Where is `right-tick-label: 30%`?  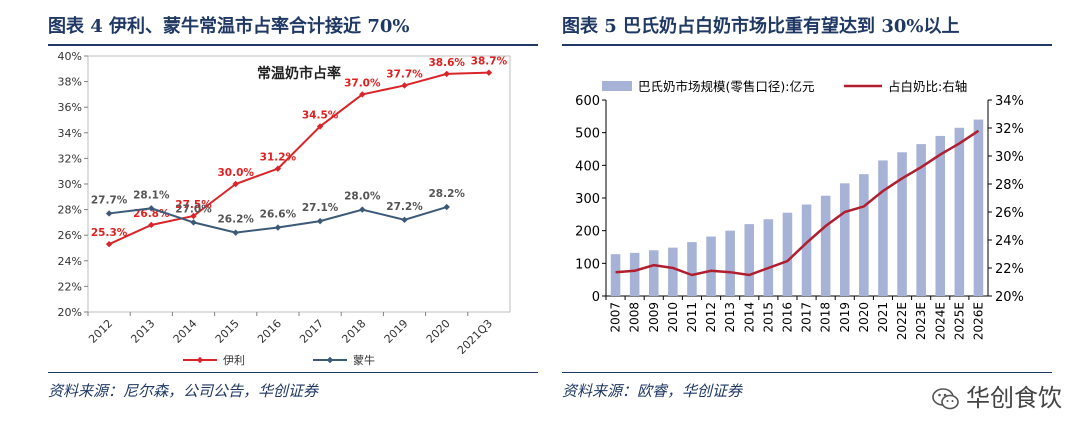 right-tick-label: 30% is located at coordinates (1009, 157).